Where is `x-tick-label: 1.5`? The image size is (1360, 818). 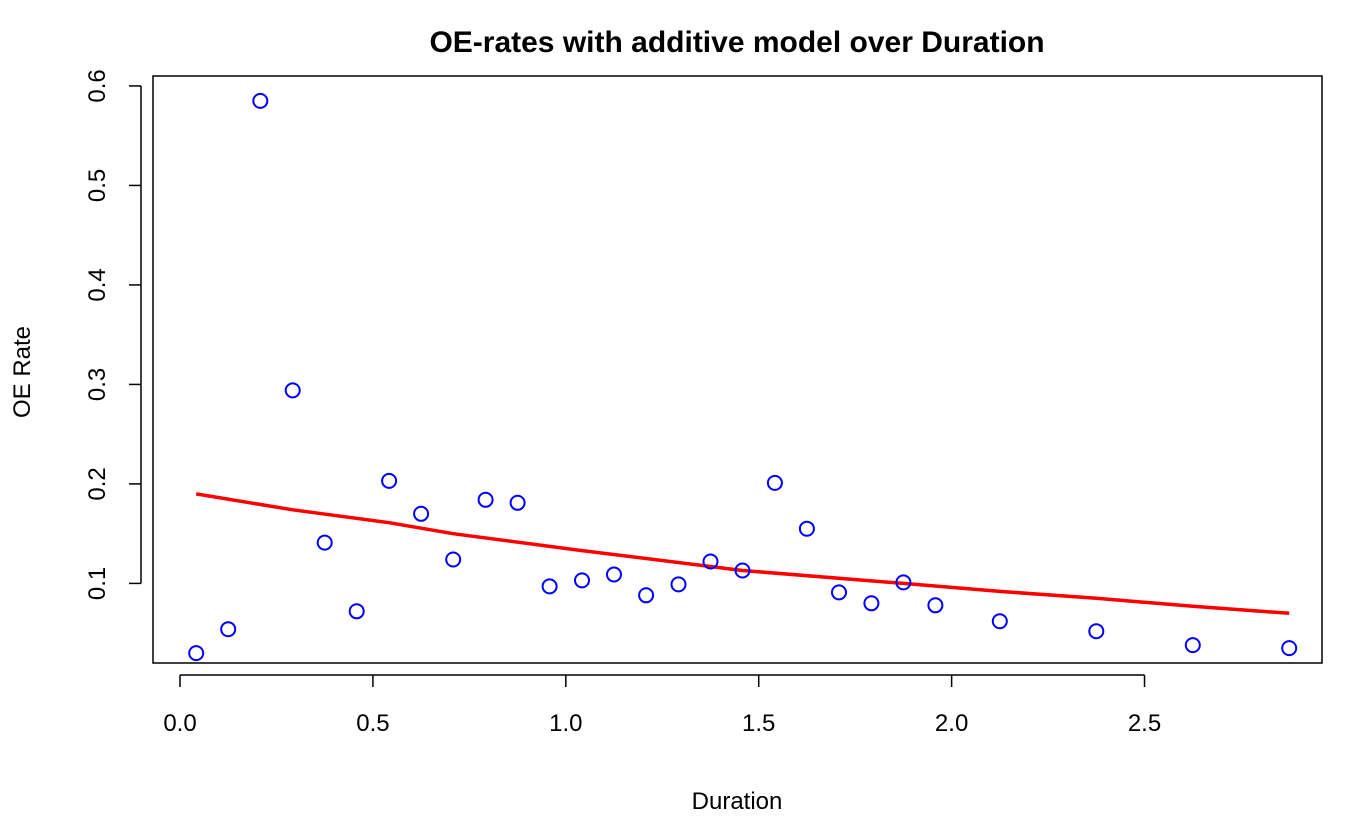
x-tick-label: 1.5 is located at coordinates (758, 723).